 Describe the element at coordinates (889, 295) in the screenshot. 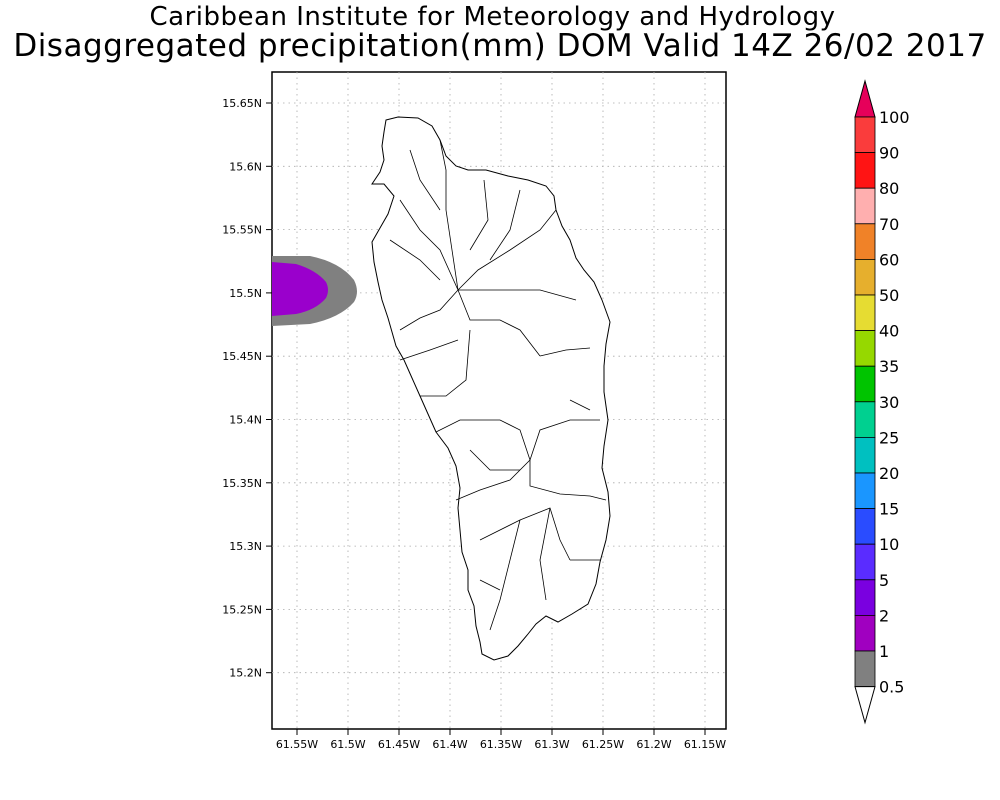

I see `colorbar-label: 50` at that location.